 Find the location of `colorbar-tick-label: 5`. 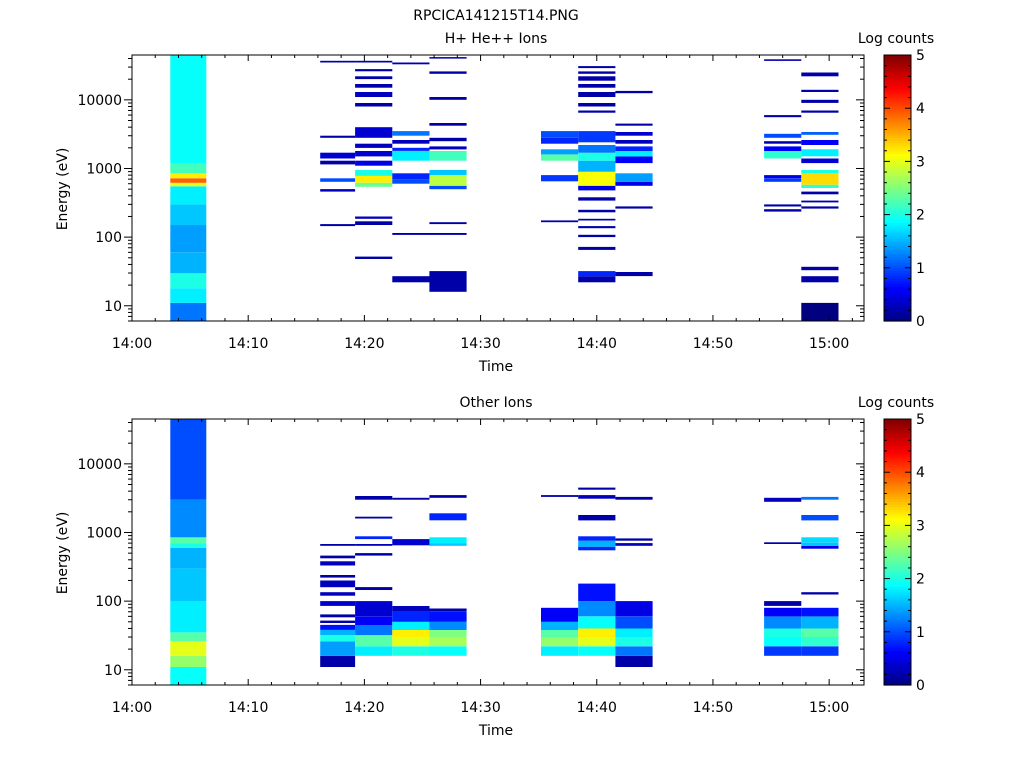

colorbar-tick-label: 5 is located at coordinates (920, 420).